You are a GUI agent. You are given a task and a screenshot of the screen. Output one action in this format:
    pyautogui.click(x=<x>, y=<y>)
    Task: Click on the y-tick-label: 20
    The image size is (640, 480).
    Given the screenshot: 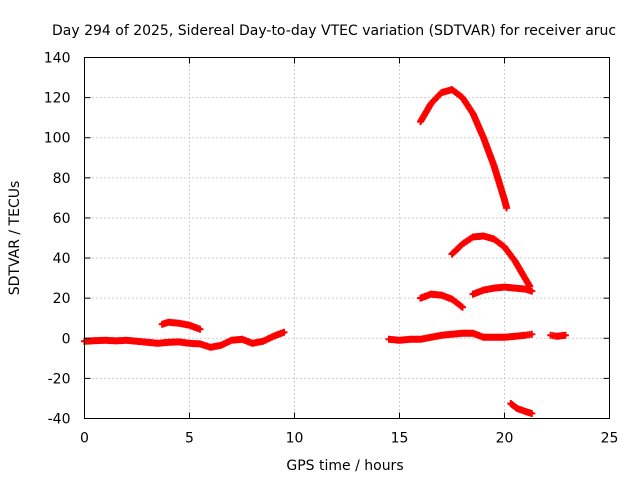 What is the action you would take?
    pyautogui.click(x=62, y=299)
    